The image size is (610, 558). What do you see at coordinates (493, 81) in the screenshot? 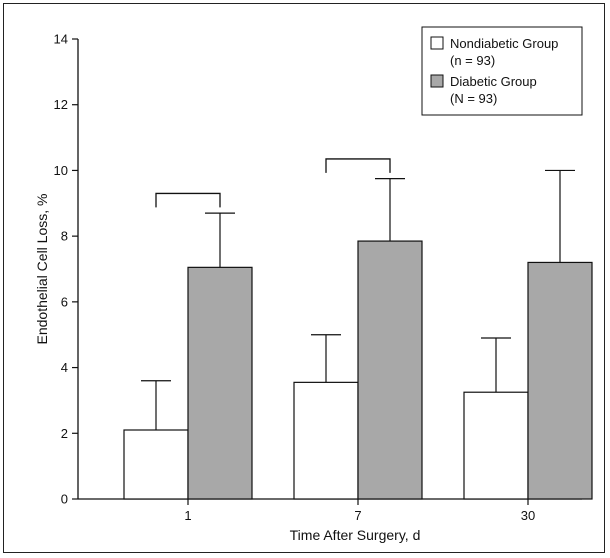
I see `legend-label-diabetic: Diabetic Group` at bounding box center [493, 81].